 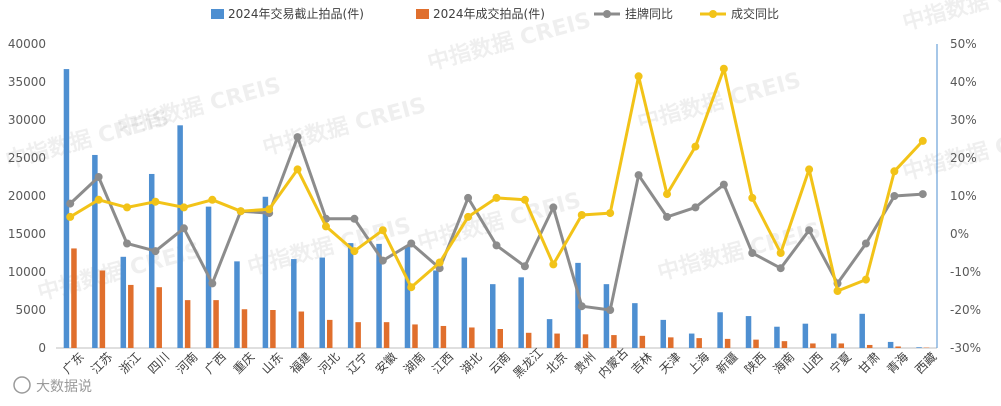 I want to click on x-category-label: 西藏, so click(x=926, y=363).